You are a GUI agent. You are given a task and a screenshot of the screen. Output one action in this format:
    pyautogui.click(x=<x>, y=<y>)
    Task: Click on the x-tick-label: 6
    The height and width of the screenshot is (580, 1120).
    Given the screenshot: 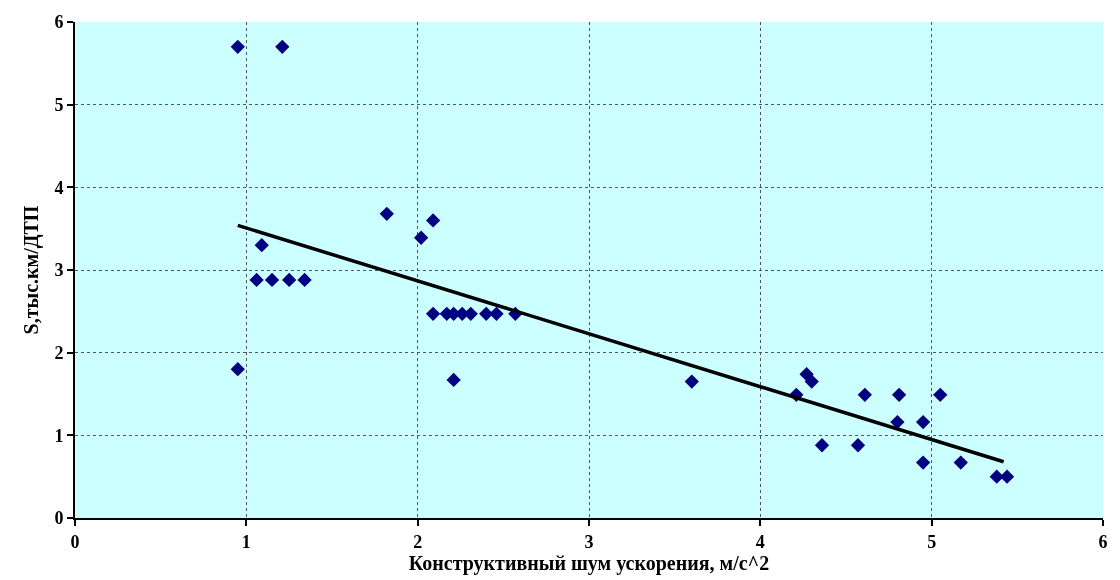 What is the action you would take?
    pyautogui.click(x=1103, y=541)
    